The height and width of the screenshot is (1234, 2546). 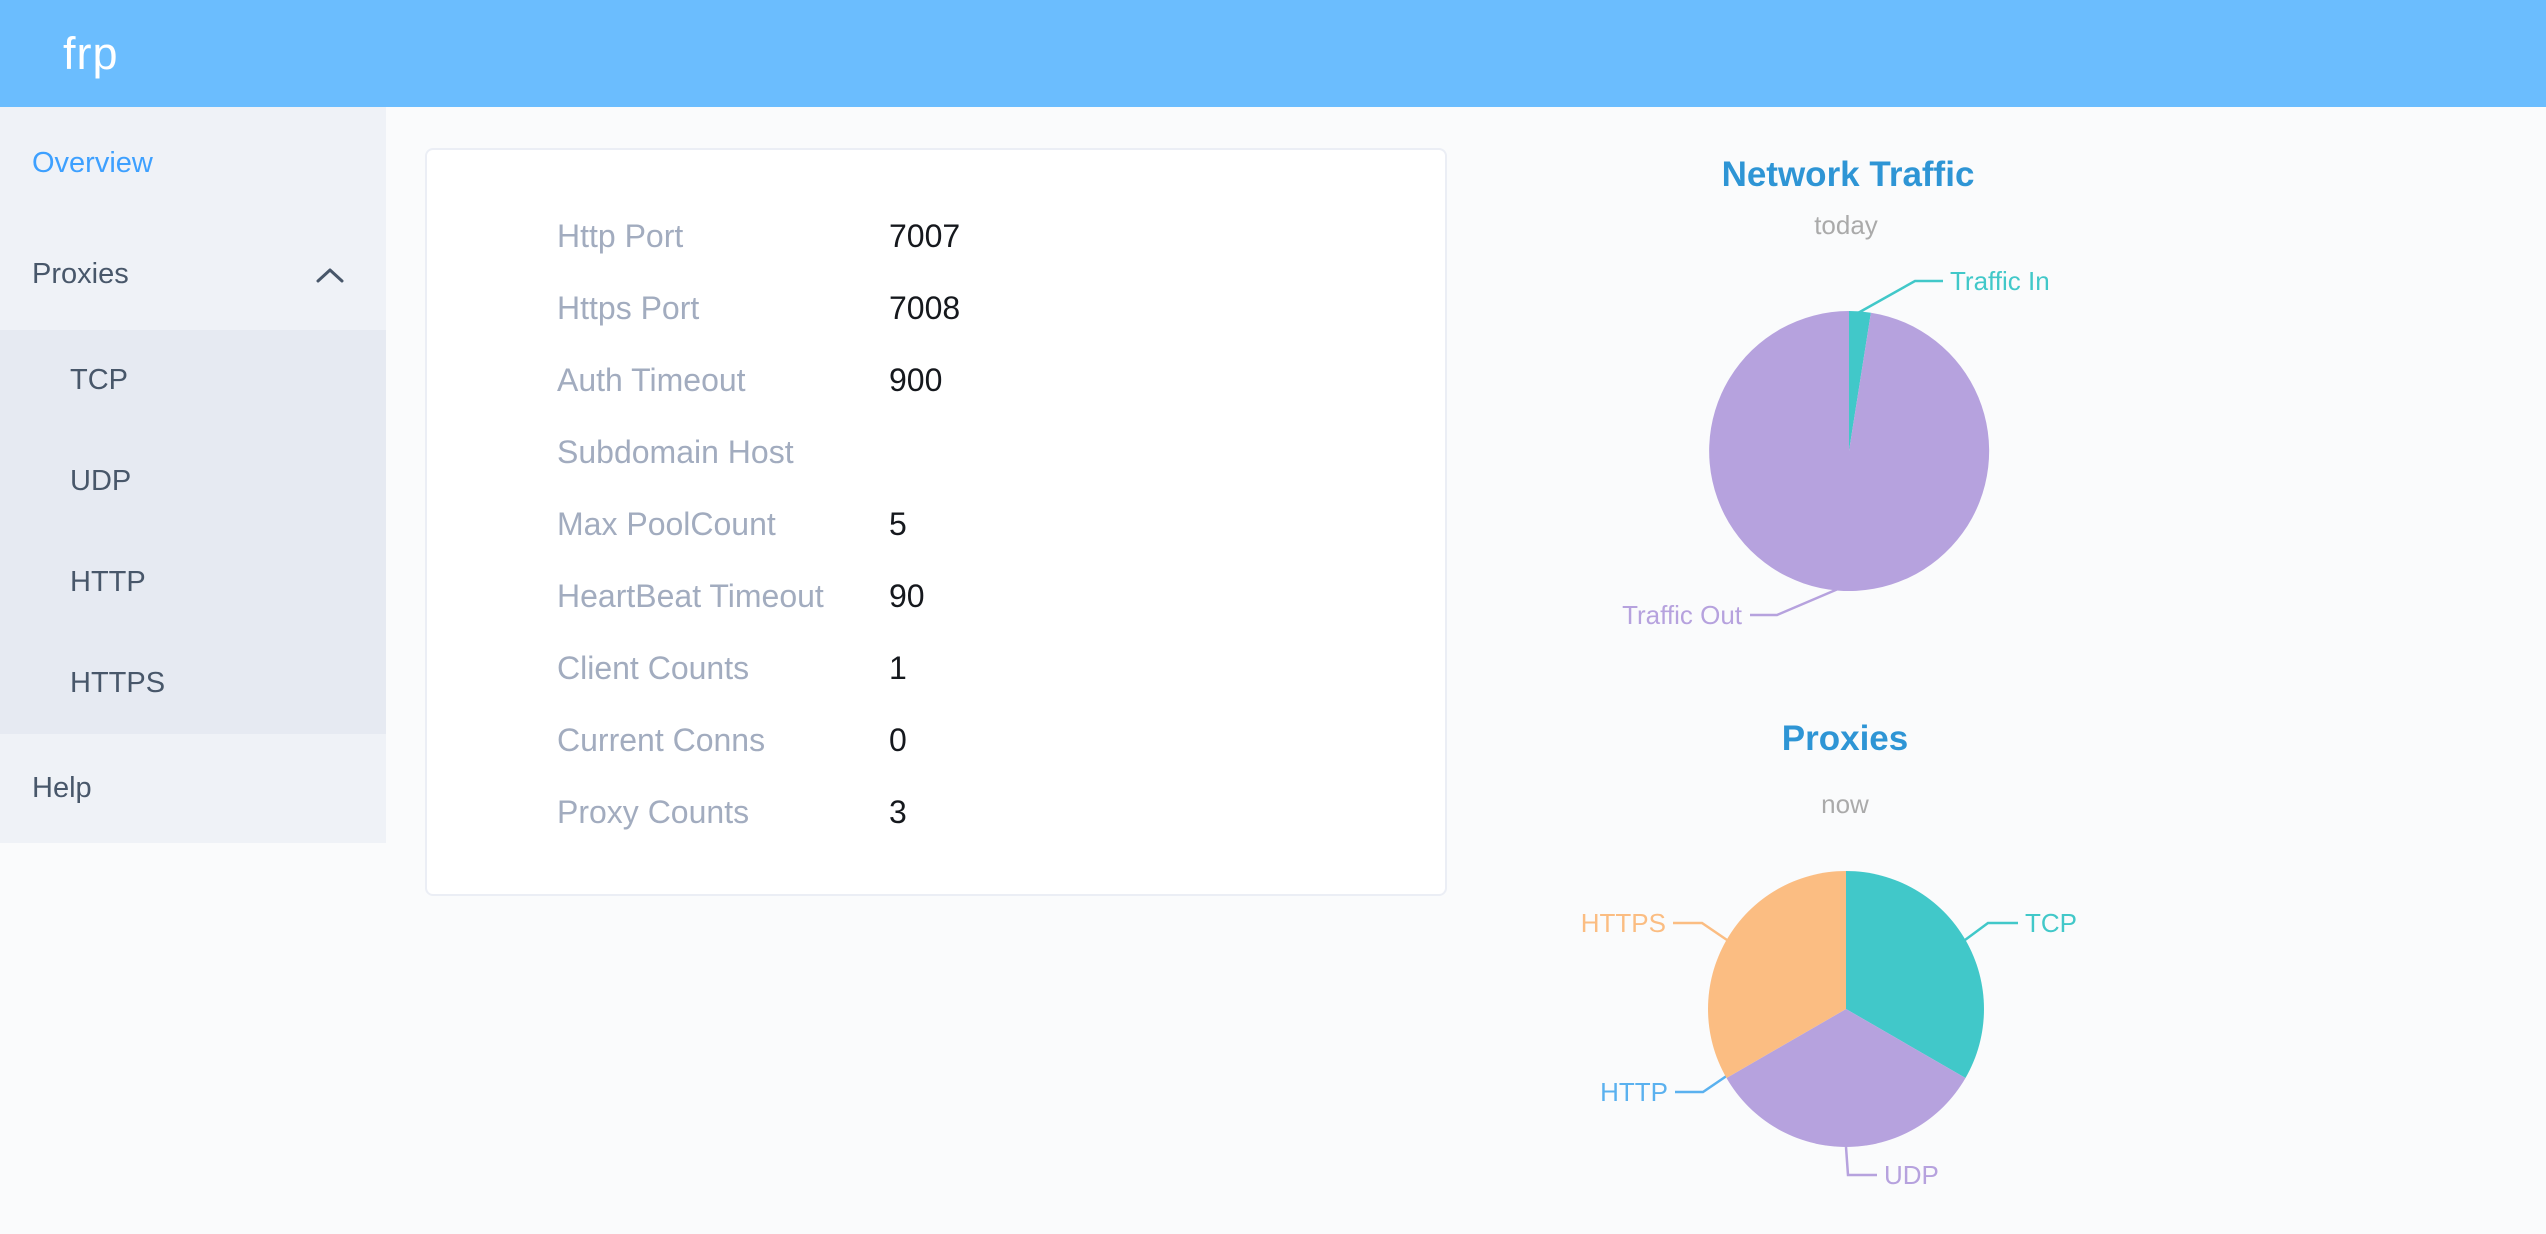 What do you see at coordinates (80, 274) in the screenshot?
I see `sidebar-item-proxies-label: Proxies` at bounding box center [80, 274].